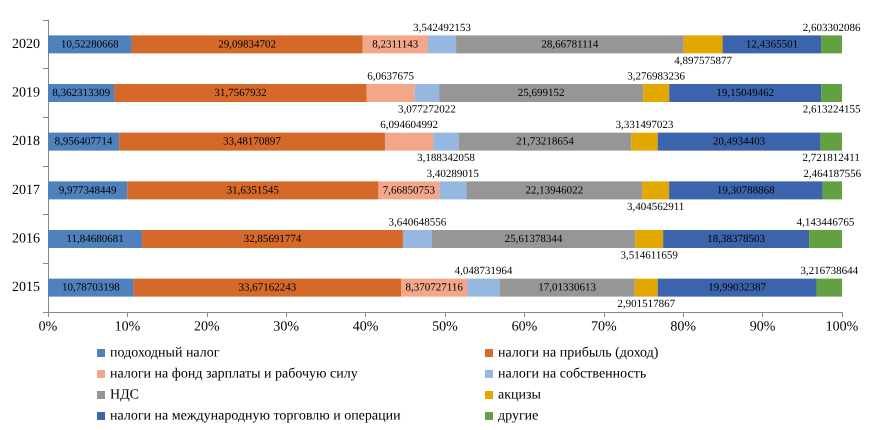 This screenshot has height=430, width=880. I want to click on data-label: 18,38378503, so click(736, 239).